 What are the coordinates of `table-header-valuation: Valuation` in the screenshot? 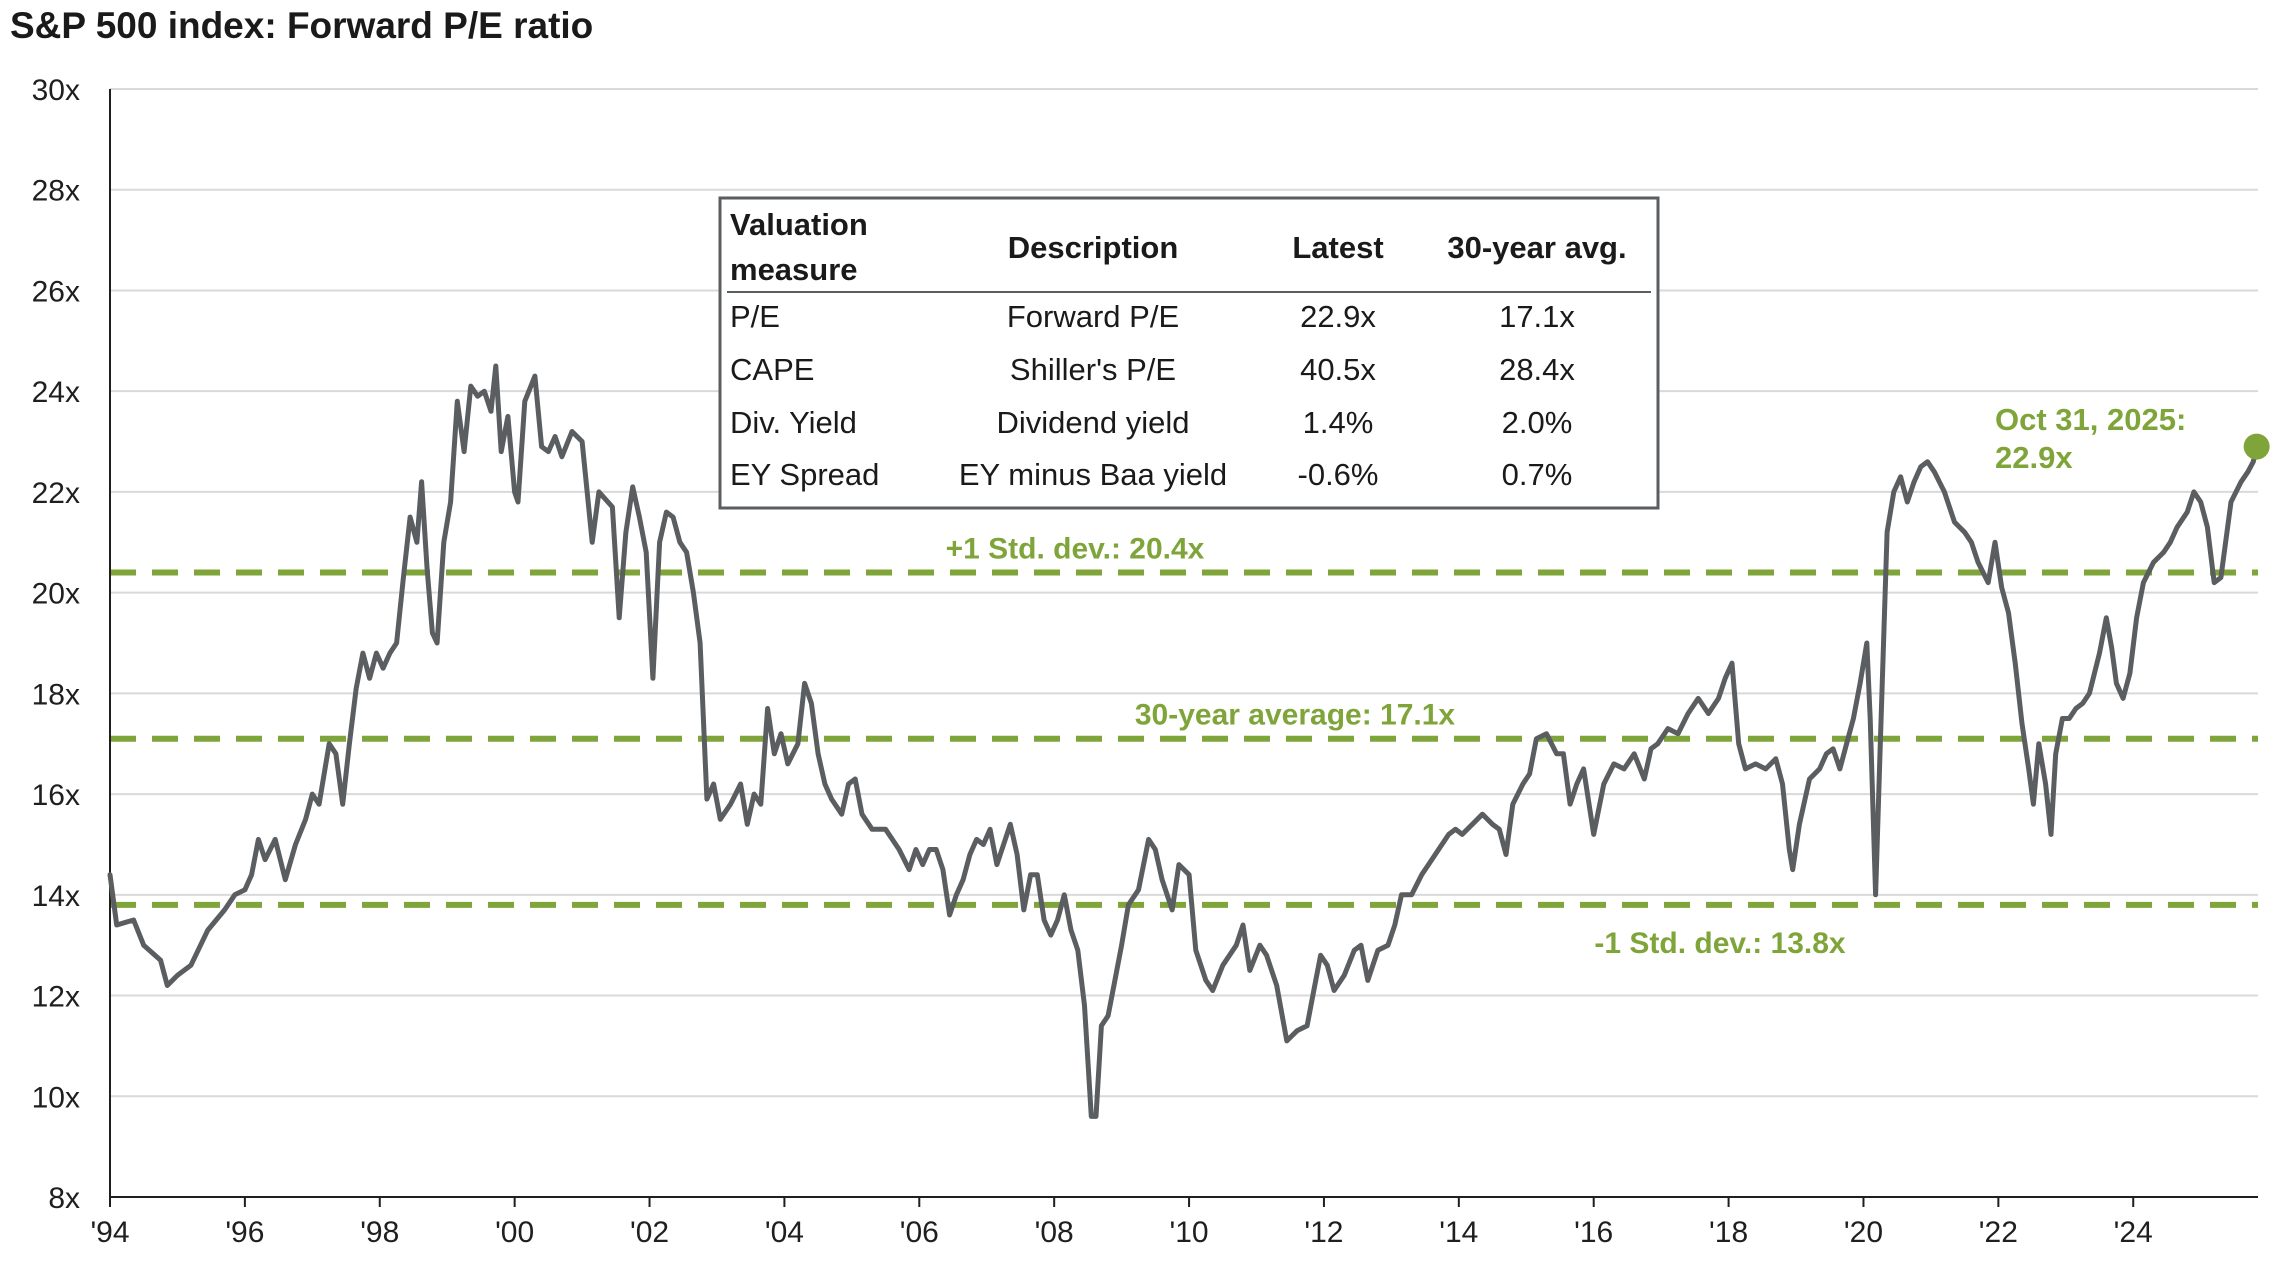 It's located at (799, 224).